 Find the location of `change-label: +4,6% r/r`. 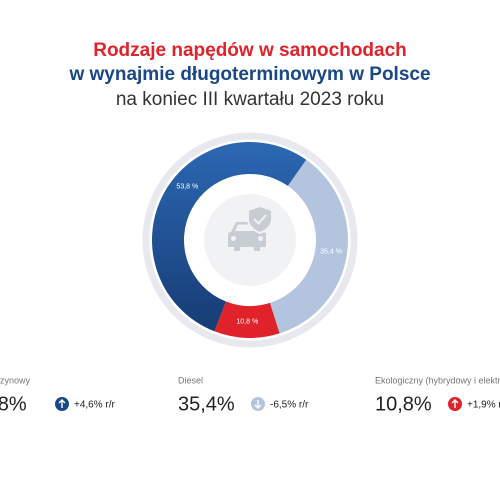

change-label: +4,6% r/r is located at coordinates (95, 405).